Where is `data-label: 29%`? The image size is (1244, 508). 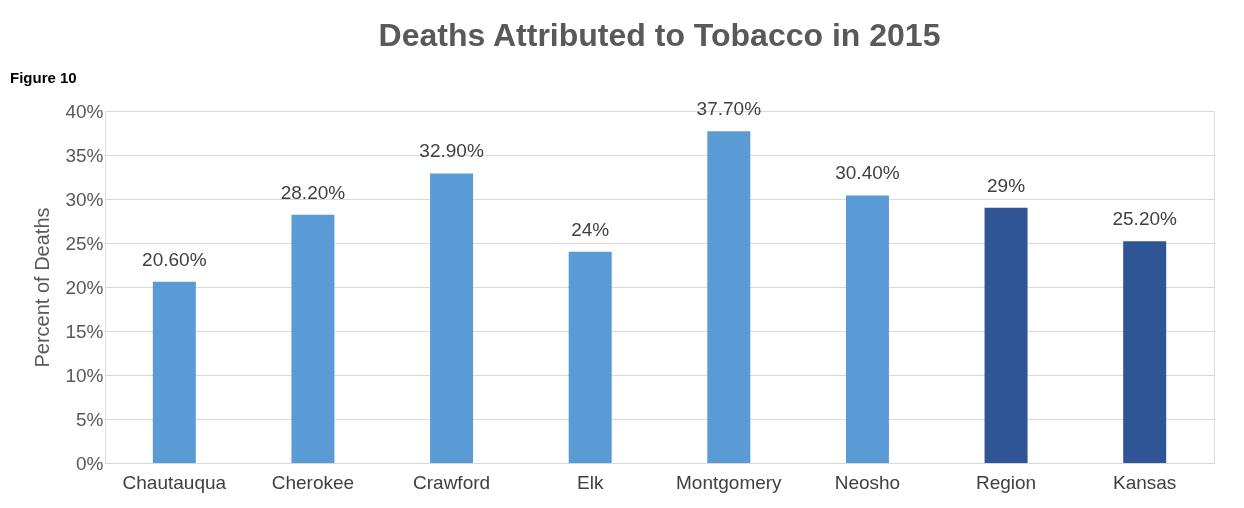
data-label: 29% is located at coordinates (1006, 185).